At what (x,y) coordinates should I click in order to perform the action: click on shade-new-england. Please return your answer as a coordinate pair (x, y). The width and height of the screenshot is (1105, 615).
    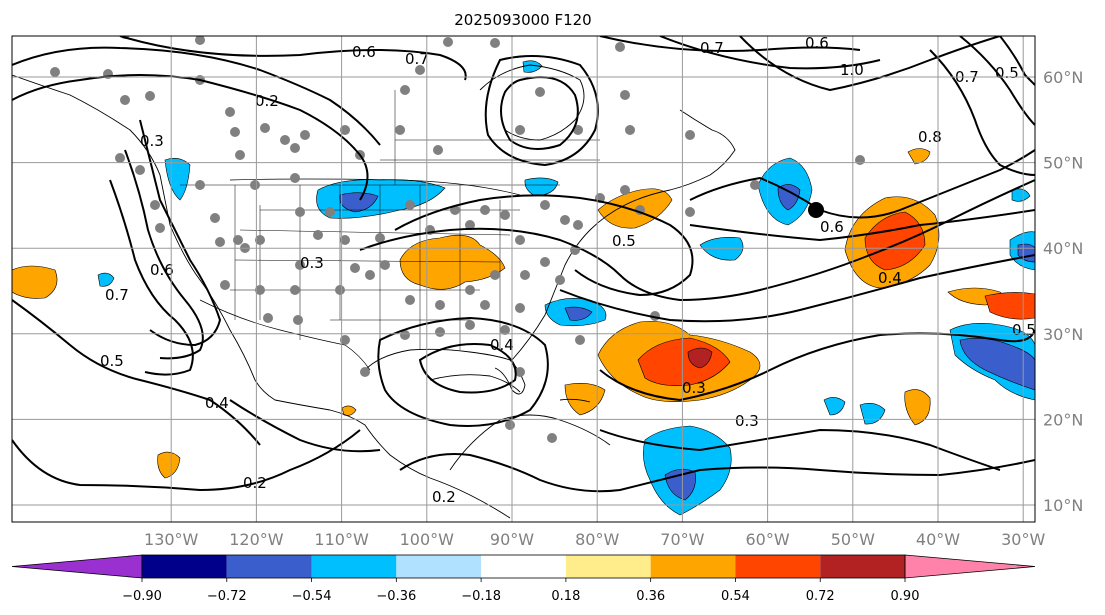
    Looking at the image, I should click on (541, 187).